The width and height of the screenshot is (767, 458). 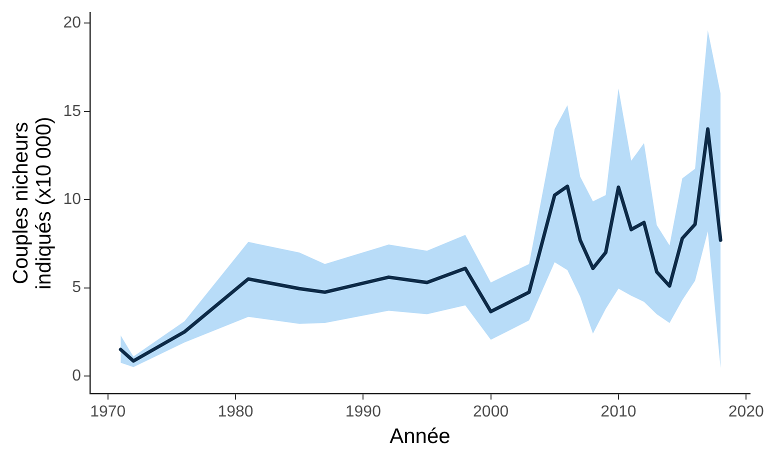 I want to click on x-tick-label: 2020, so click(x=746, y=412).